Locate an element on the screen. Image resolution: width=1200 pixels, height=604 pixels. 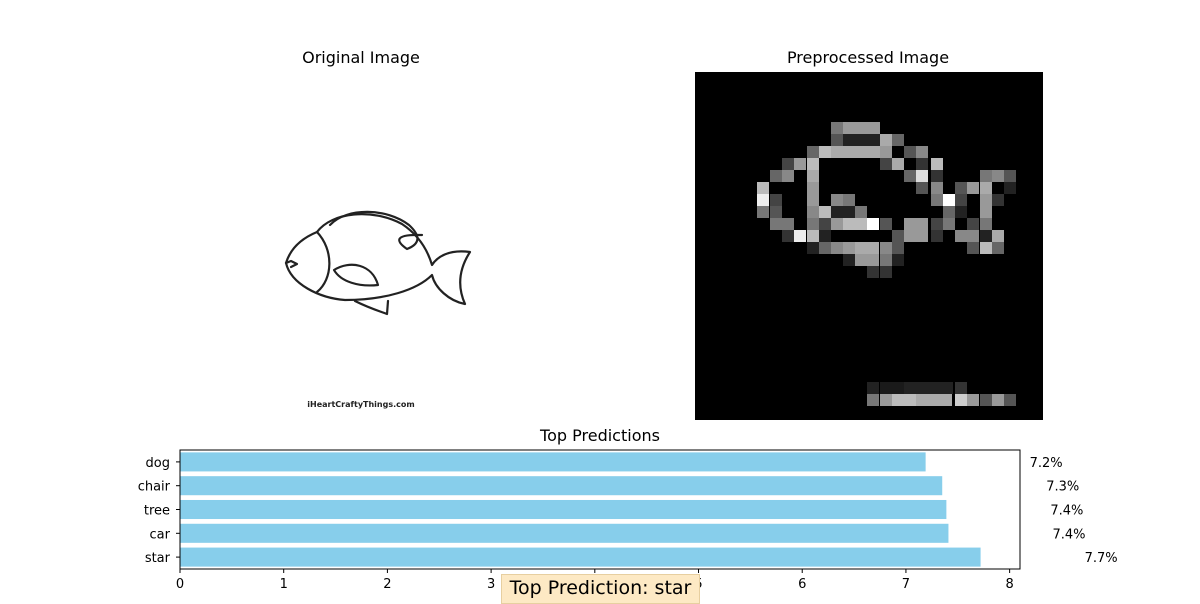
watermark-text: iHeartCraftyThings.com is located at coordinates (361, 404).